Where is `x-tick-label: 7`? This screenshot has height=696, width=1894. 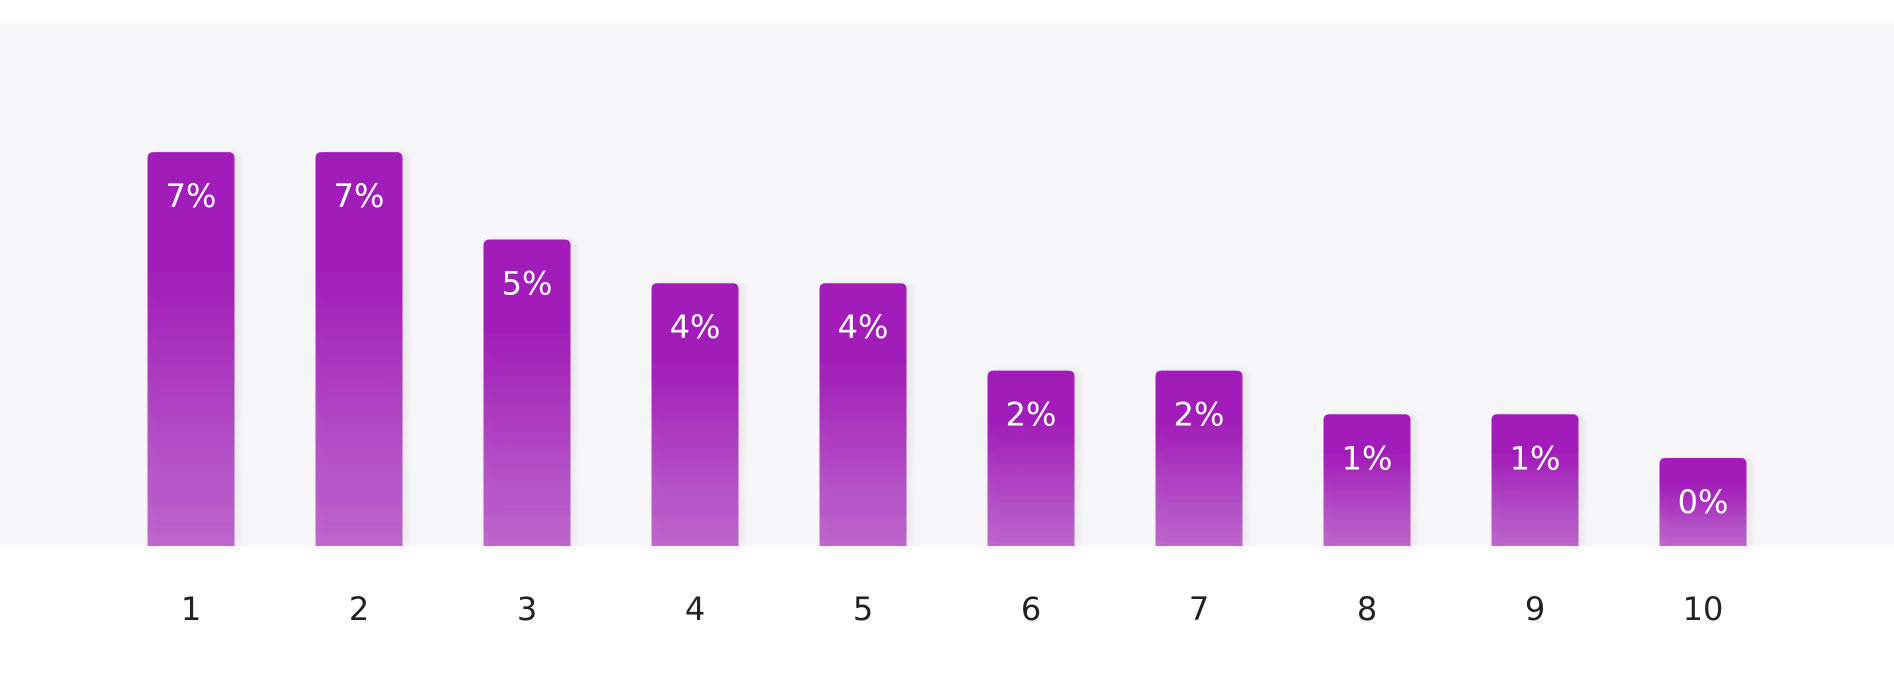 x-tick-label: 7 is located at coordinates (1199, 609).